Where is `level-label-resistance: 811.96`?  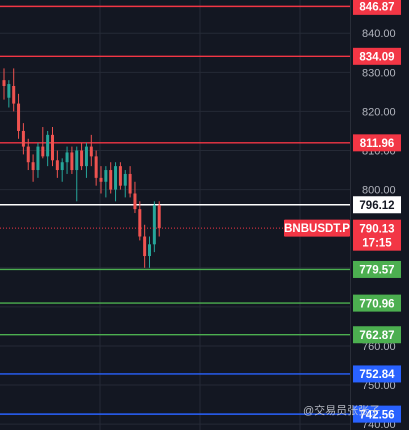 level-label-resistance: 811.96 is located at coordinates (377, 143).